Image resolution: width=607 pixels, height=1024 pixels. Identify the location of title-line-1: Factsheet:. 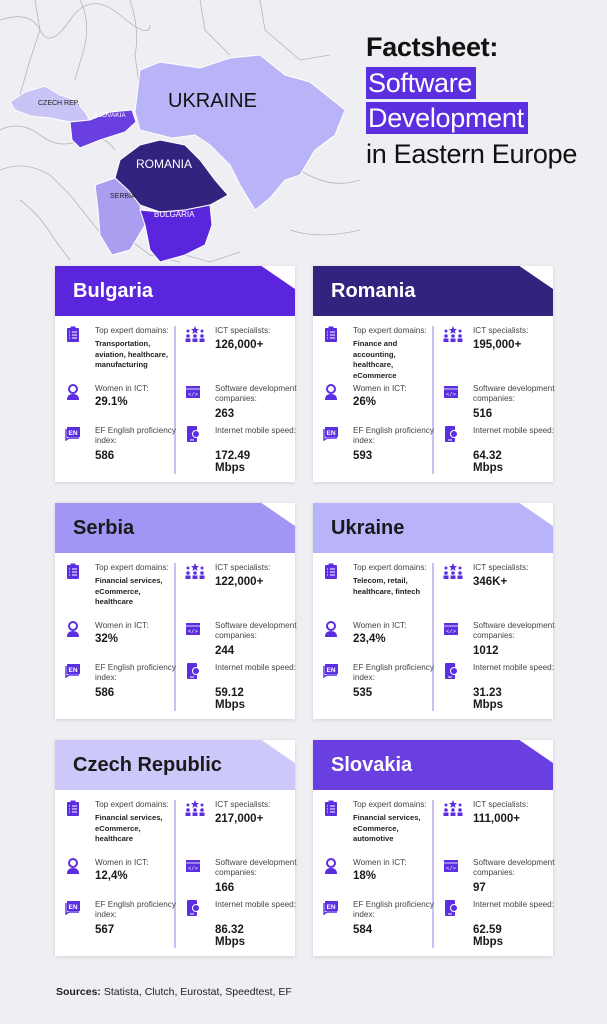
(432, 47).